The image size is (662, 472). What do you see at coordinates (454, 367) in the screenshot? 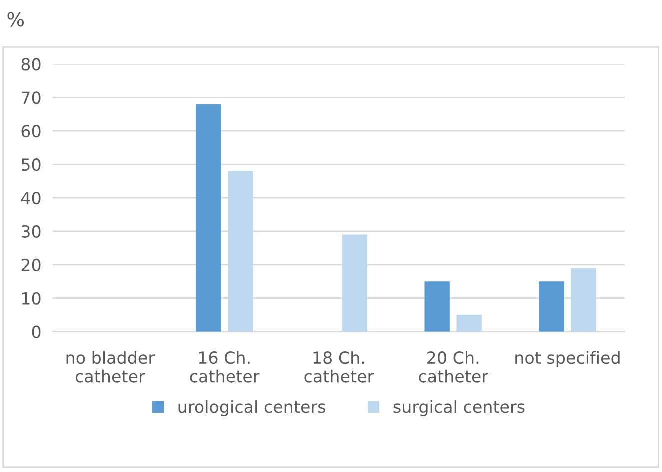
I see `x-tick-label: 20 Ch. catheter` at bounding box center [454, 367].